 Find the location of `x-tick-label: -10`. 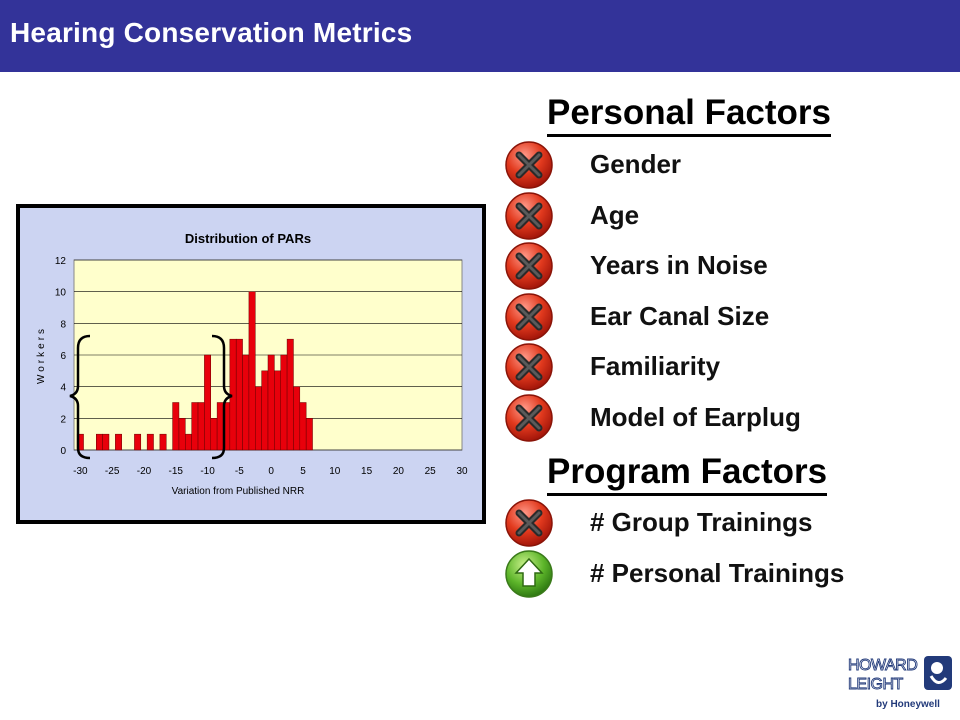

x-tick-label: -10 is located at coordinates (207, 471).